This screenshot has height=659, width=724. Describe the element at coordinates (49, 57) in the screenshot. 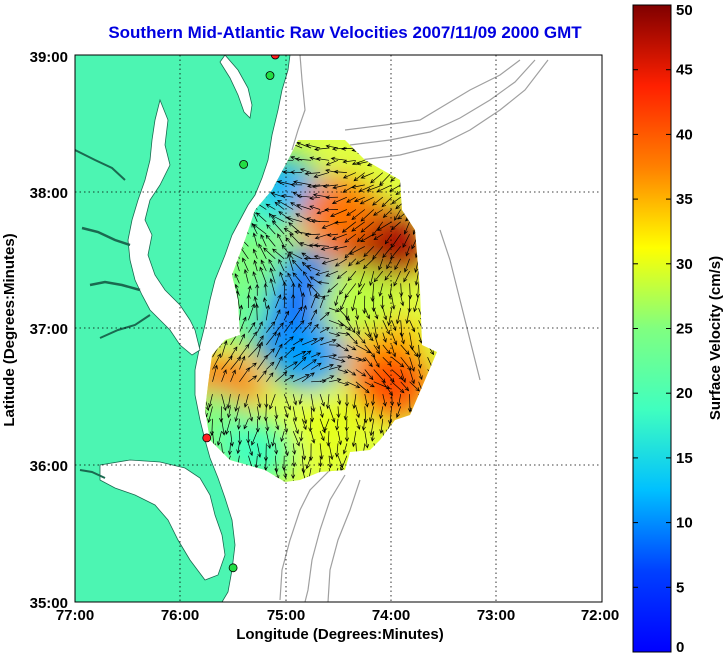

I see `y-tick: 39:00` at that location.